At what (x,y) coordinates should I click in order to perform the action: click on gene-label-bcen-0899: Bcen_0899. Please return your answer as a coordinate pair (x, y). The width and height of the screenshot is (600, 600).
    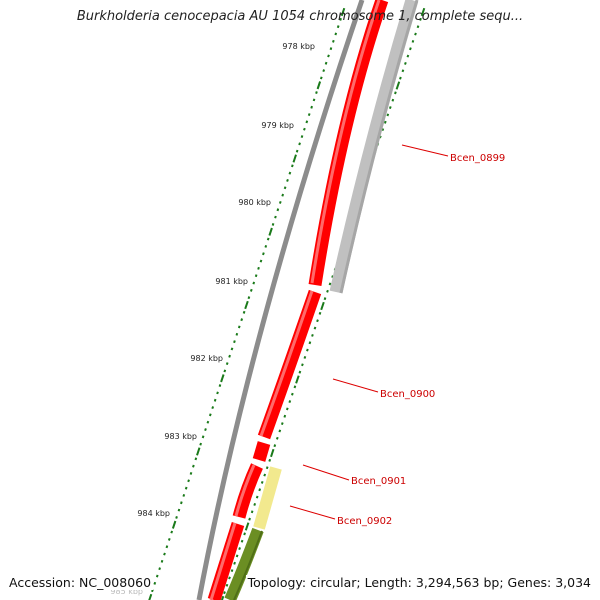
    Looking at the image, I should click on (477, 158).